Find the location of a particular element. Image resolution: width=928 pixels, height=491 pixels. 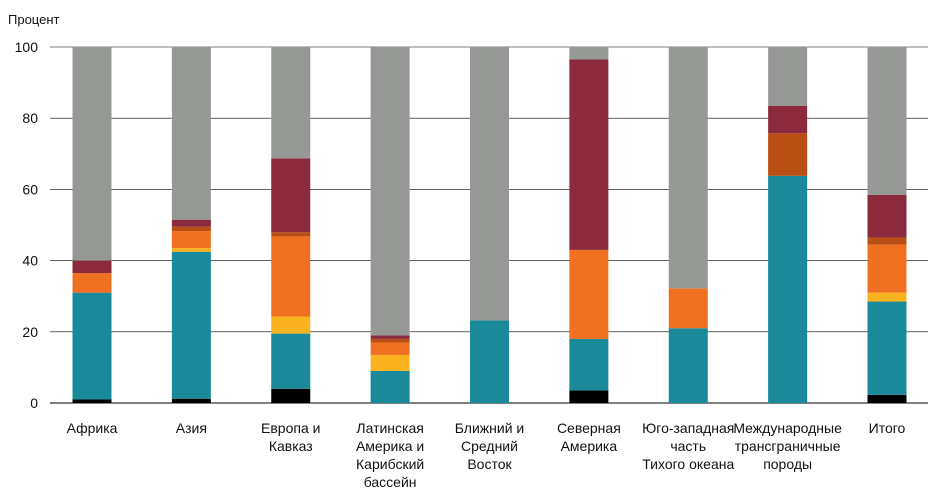

y-tick-label: 0 is located at coordinates (34, 403).